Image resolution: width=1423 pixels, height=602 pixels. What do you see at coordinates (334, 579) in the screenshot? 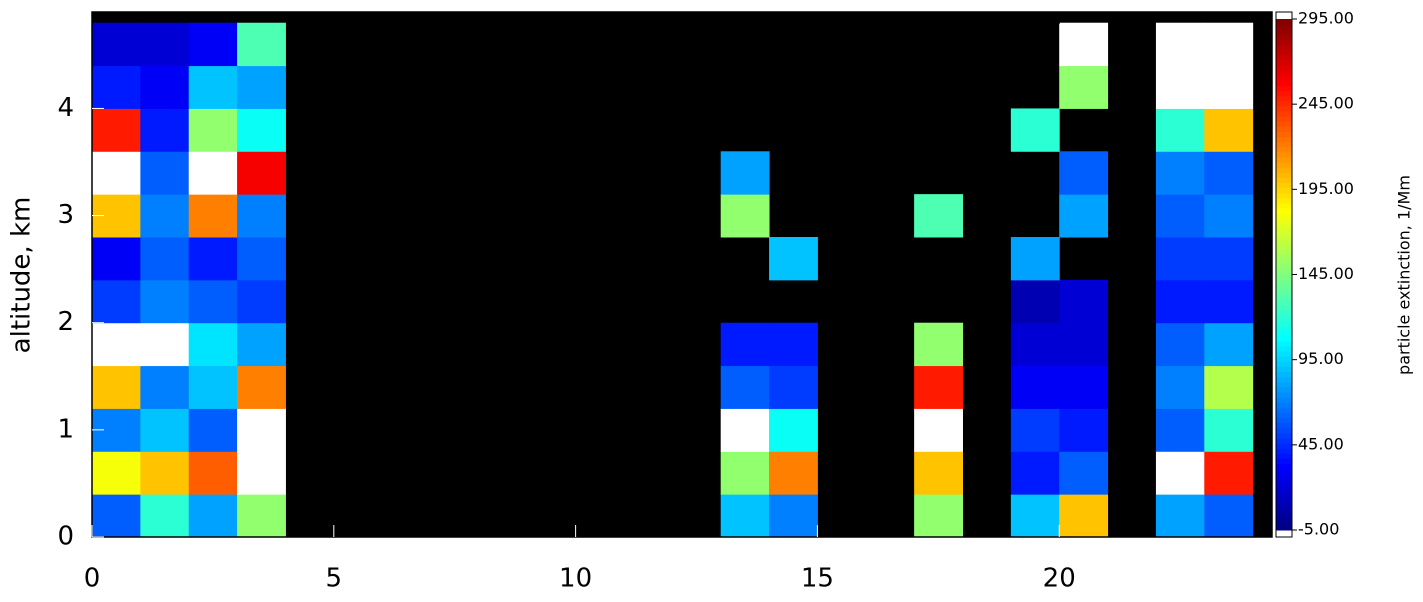
I see `x-tick-label: 5` at bounding box center [334, 579].